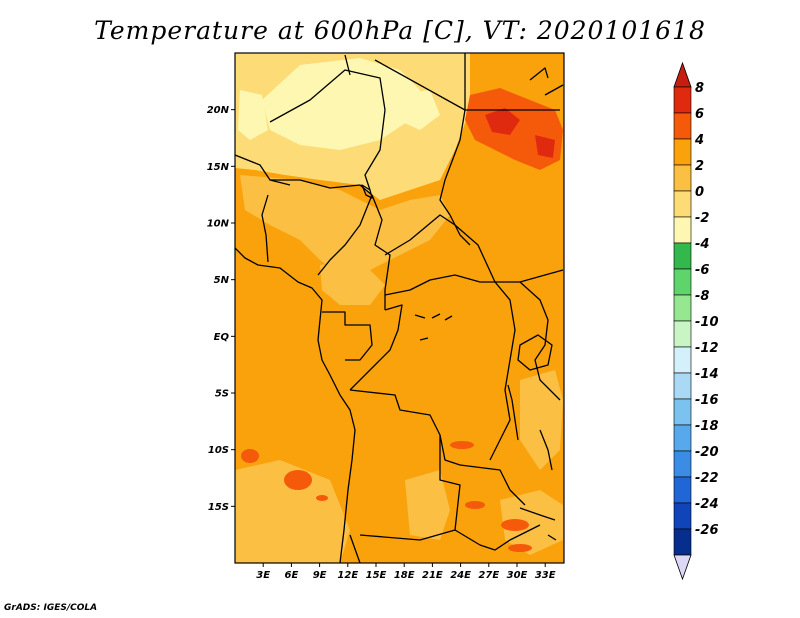  What do you see at coordinates (218, 507) in the screenshot?
I see `lat-tick-label: 15S` at bounding box center [218, 507].